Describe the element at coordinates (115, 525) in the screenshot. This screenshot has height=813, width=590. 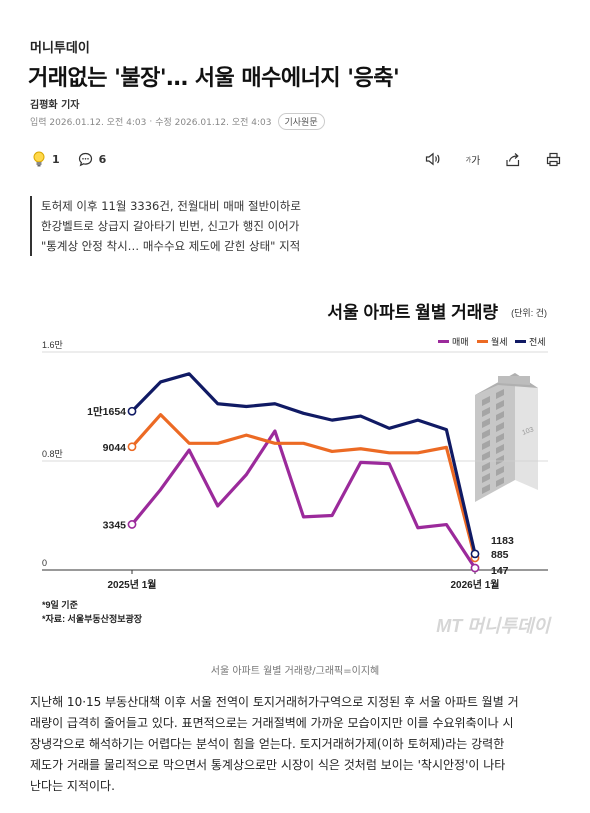
I see `point-label: 3345` at that location.